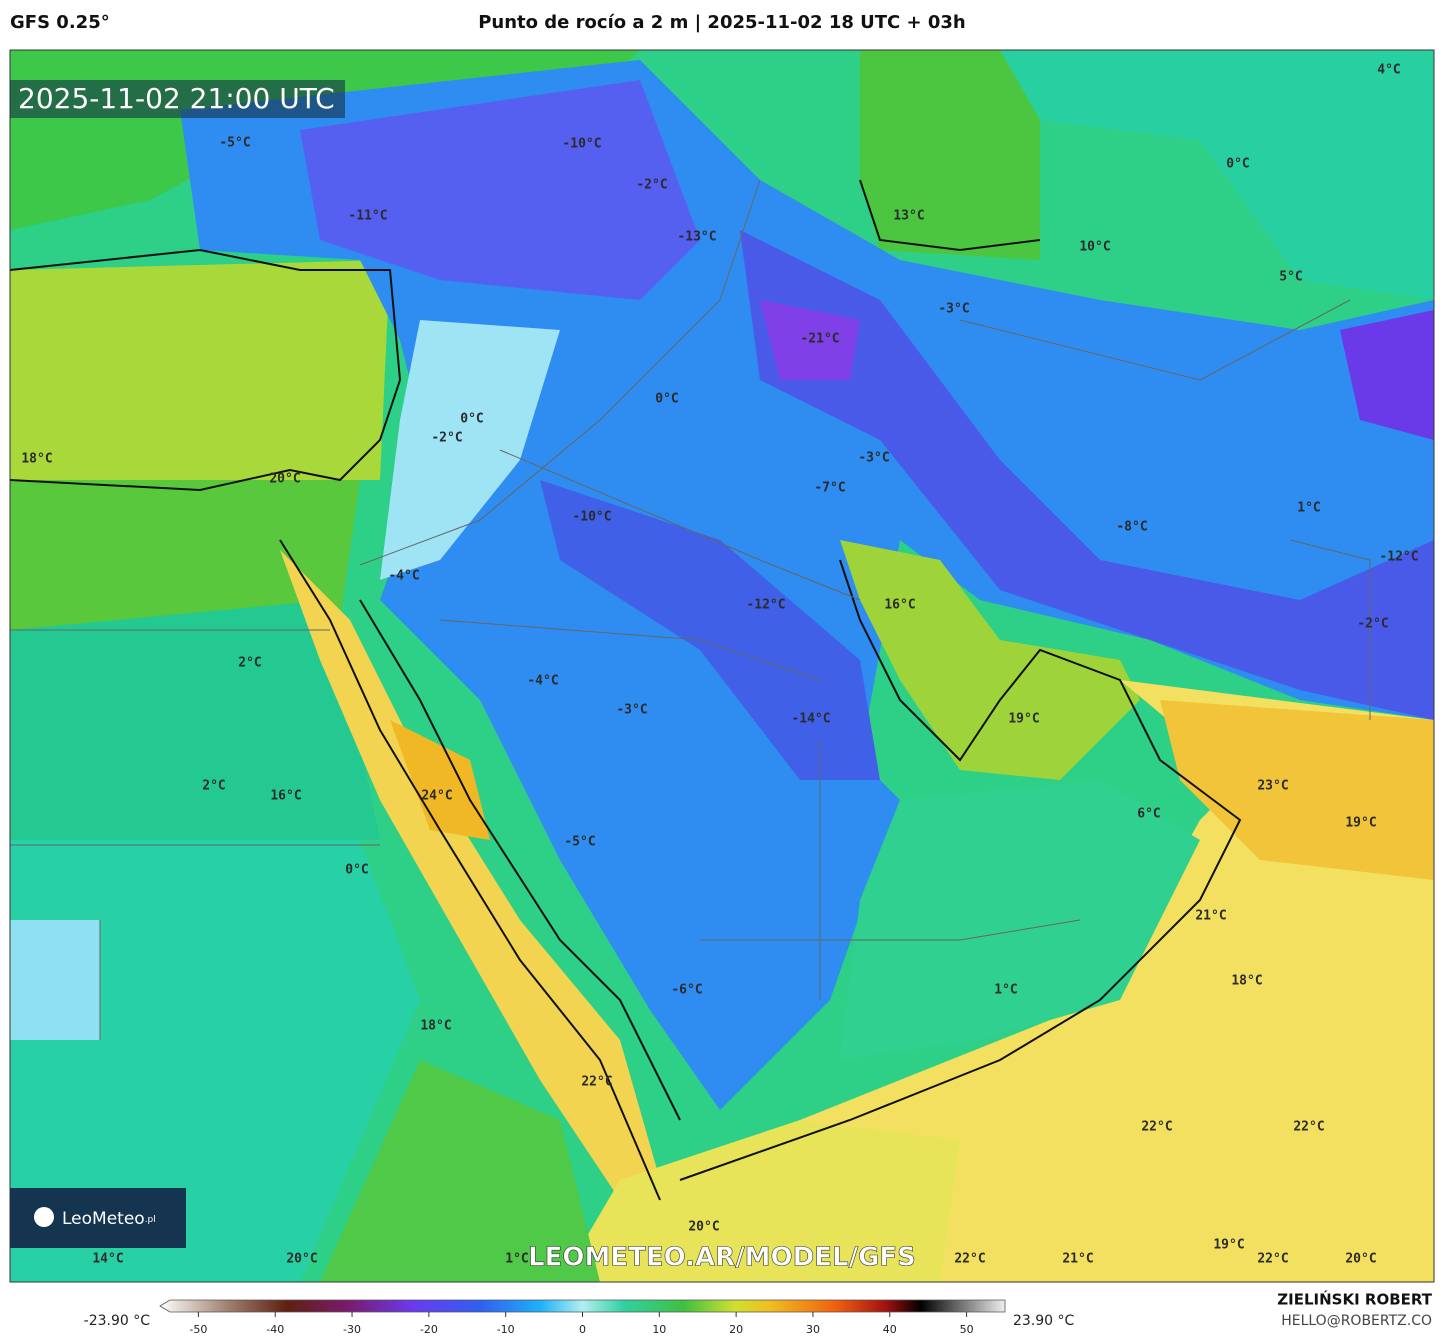  I want to click on logo-text: LeoMeteo.pl, so click(109, 1219).